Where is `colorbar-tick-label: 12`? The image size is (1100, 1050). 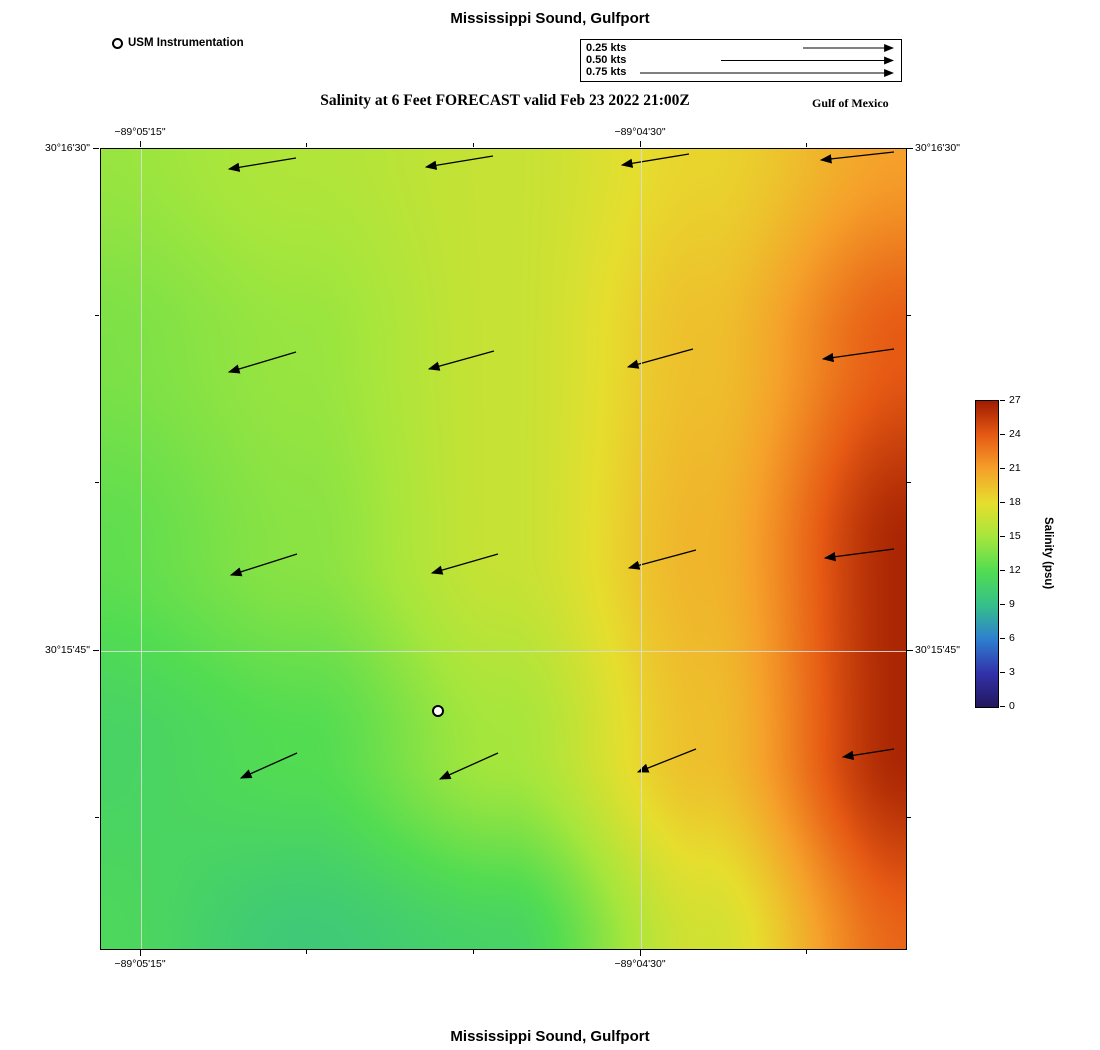 colorbar-tick-label: 12 is located at coordinates (1015, 569).